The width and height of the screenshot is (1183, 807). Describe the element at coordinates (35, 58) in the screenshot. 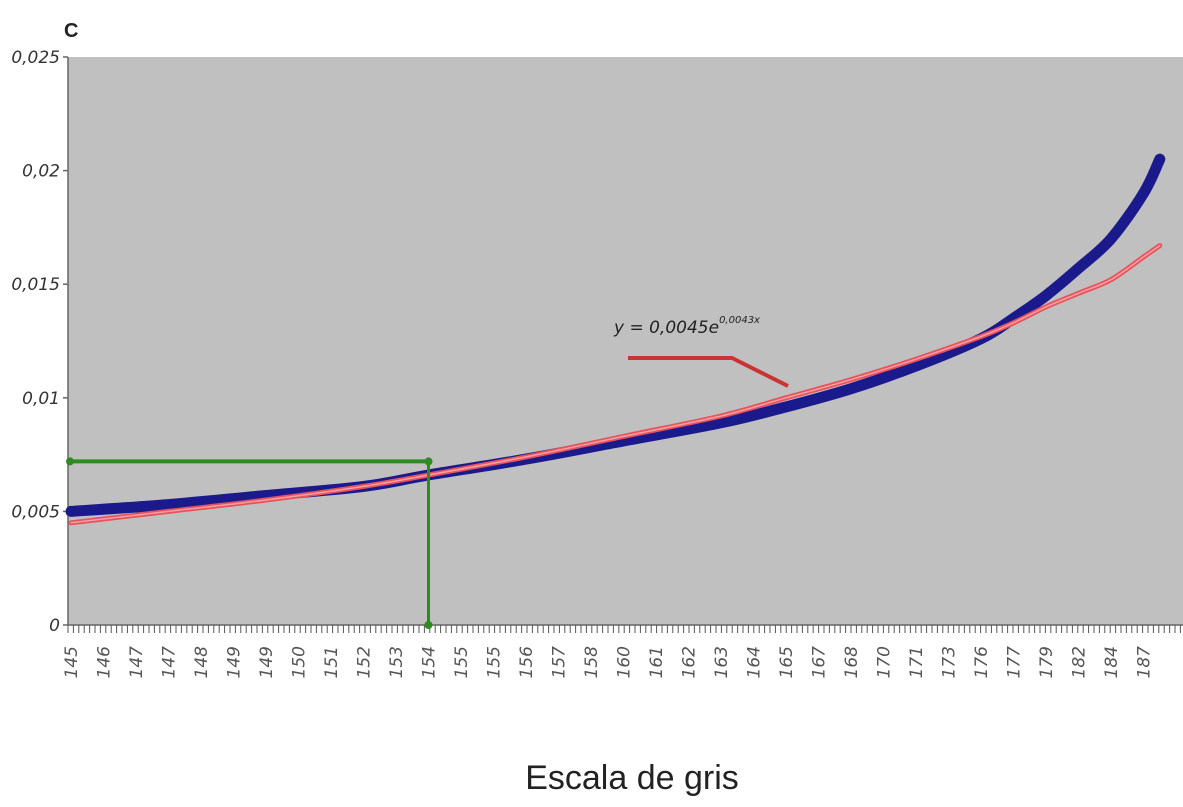

I see `y-tick-label: 0,025` at that location.